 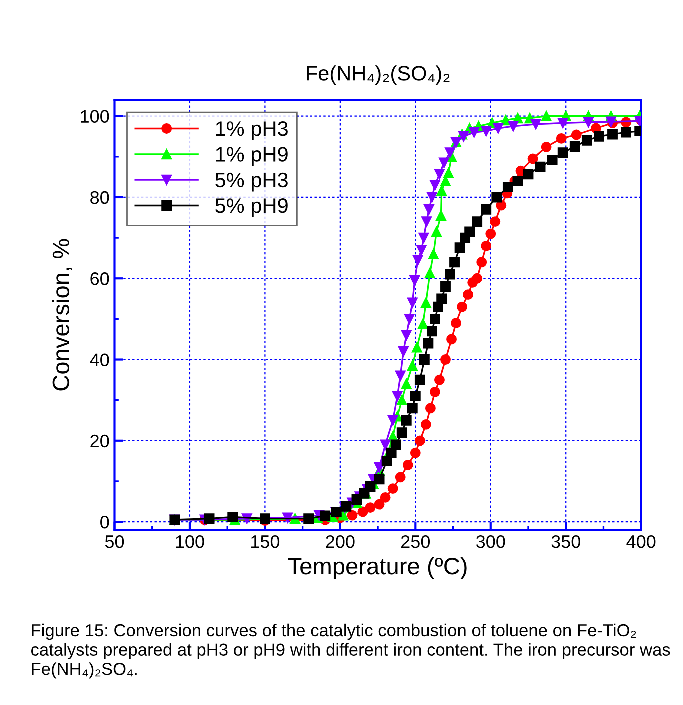 I want to click on chart-title: Fe(NH₄)₂(SO₄)₂, so click(x=378, y=75).